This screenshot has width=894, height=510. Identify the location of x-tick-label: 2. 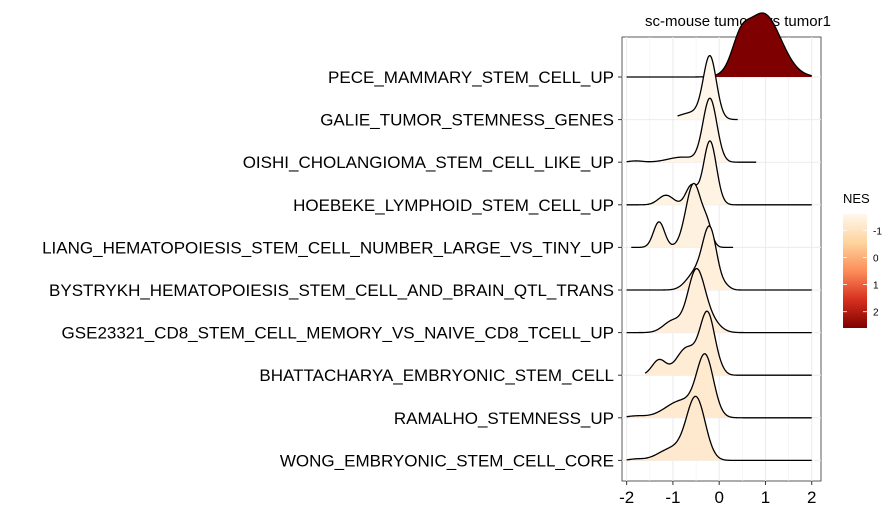
(811, 497).